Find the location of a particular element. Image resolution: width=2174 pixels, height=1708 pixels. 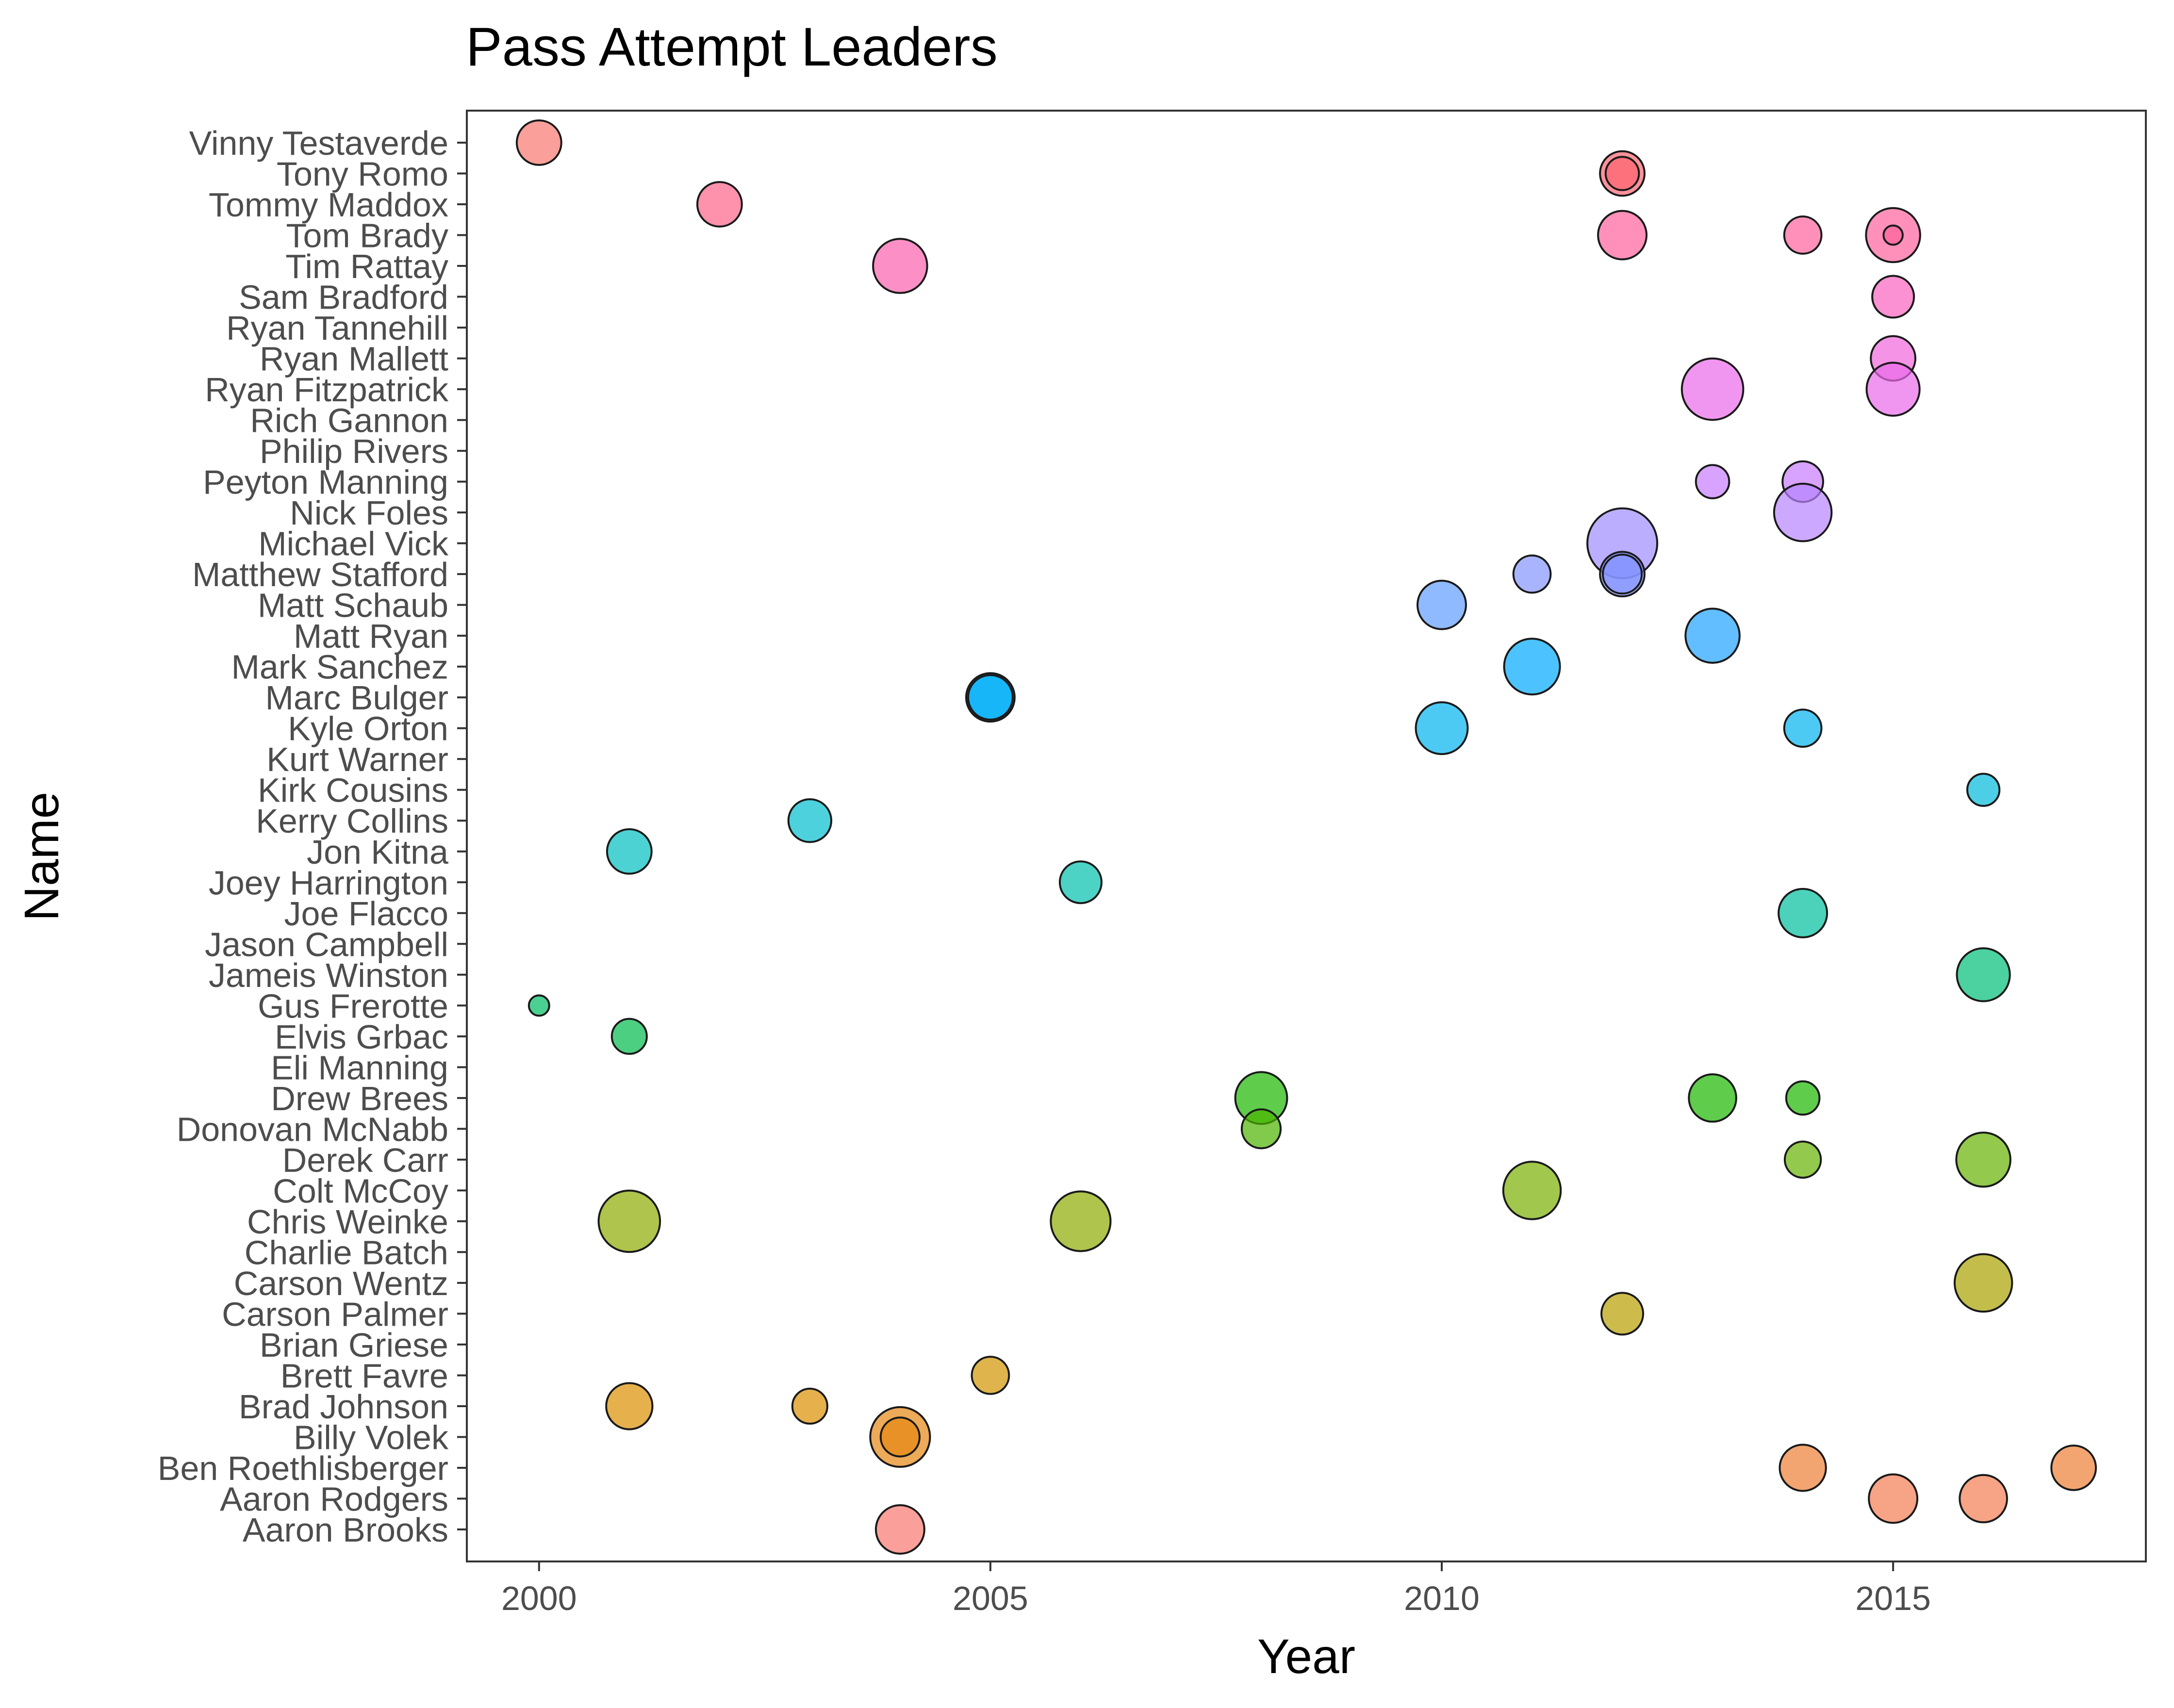

y-tick-label: Philip Rivers is located at coordinates (354, 451).